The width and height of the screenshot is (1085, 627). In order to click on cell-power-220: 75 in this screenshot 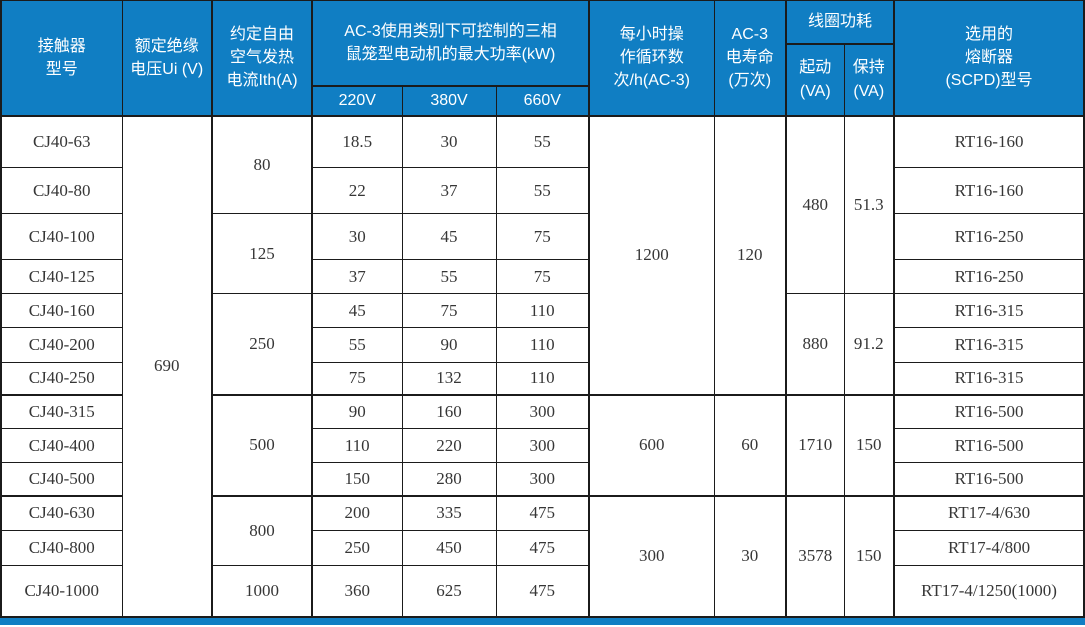, I will do `click(357, 379)`.